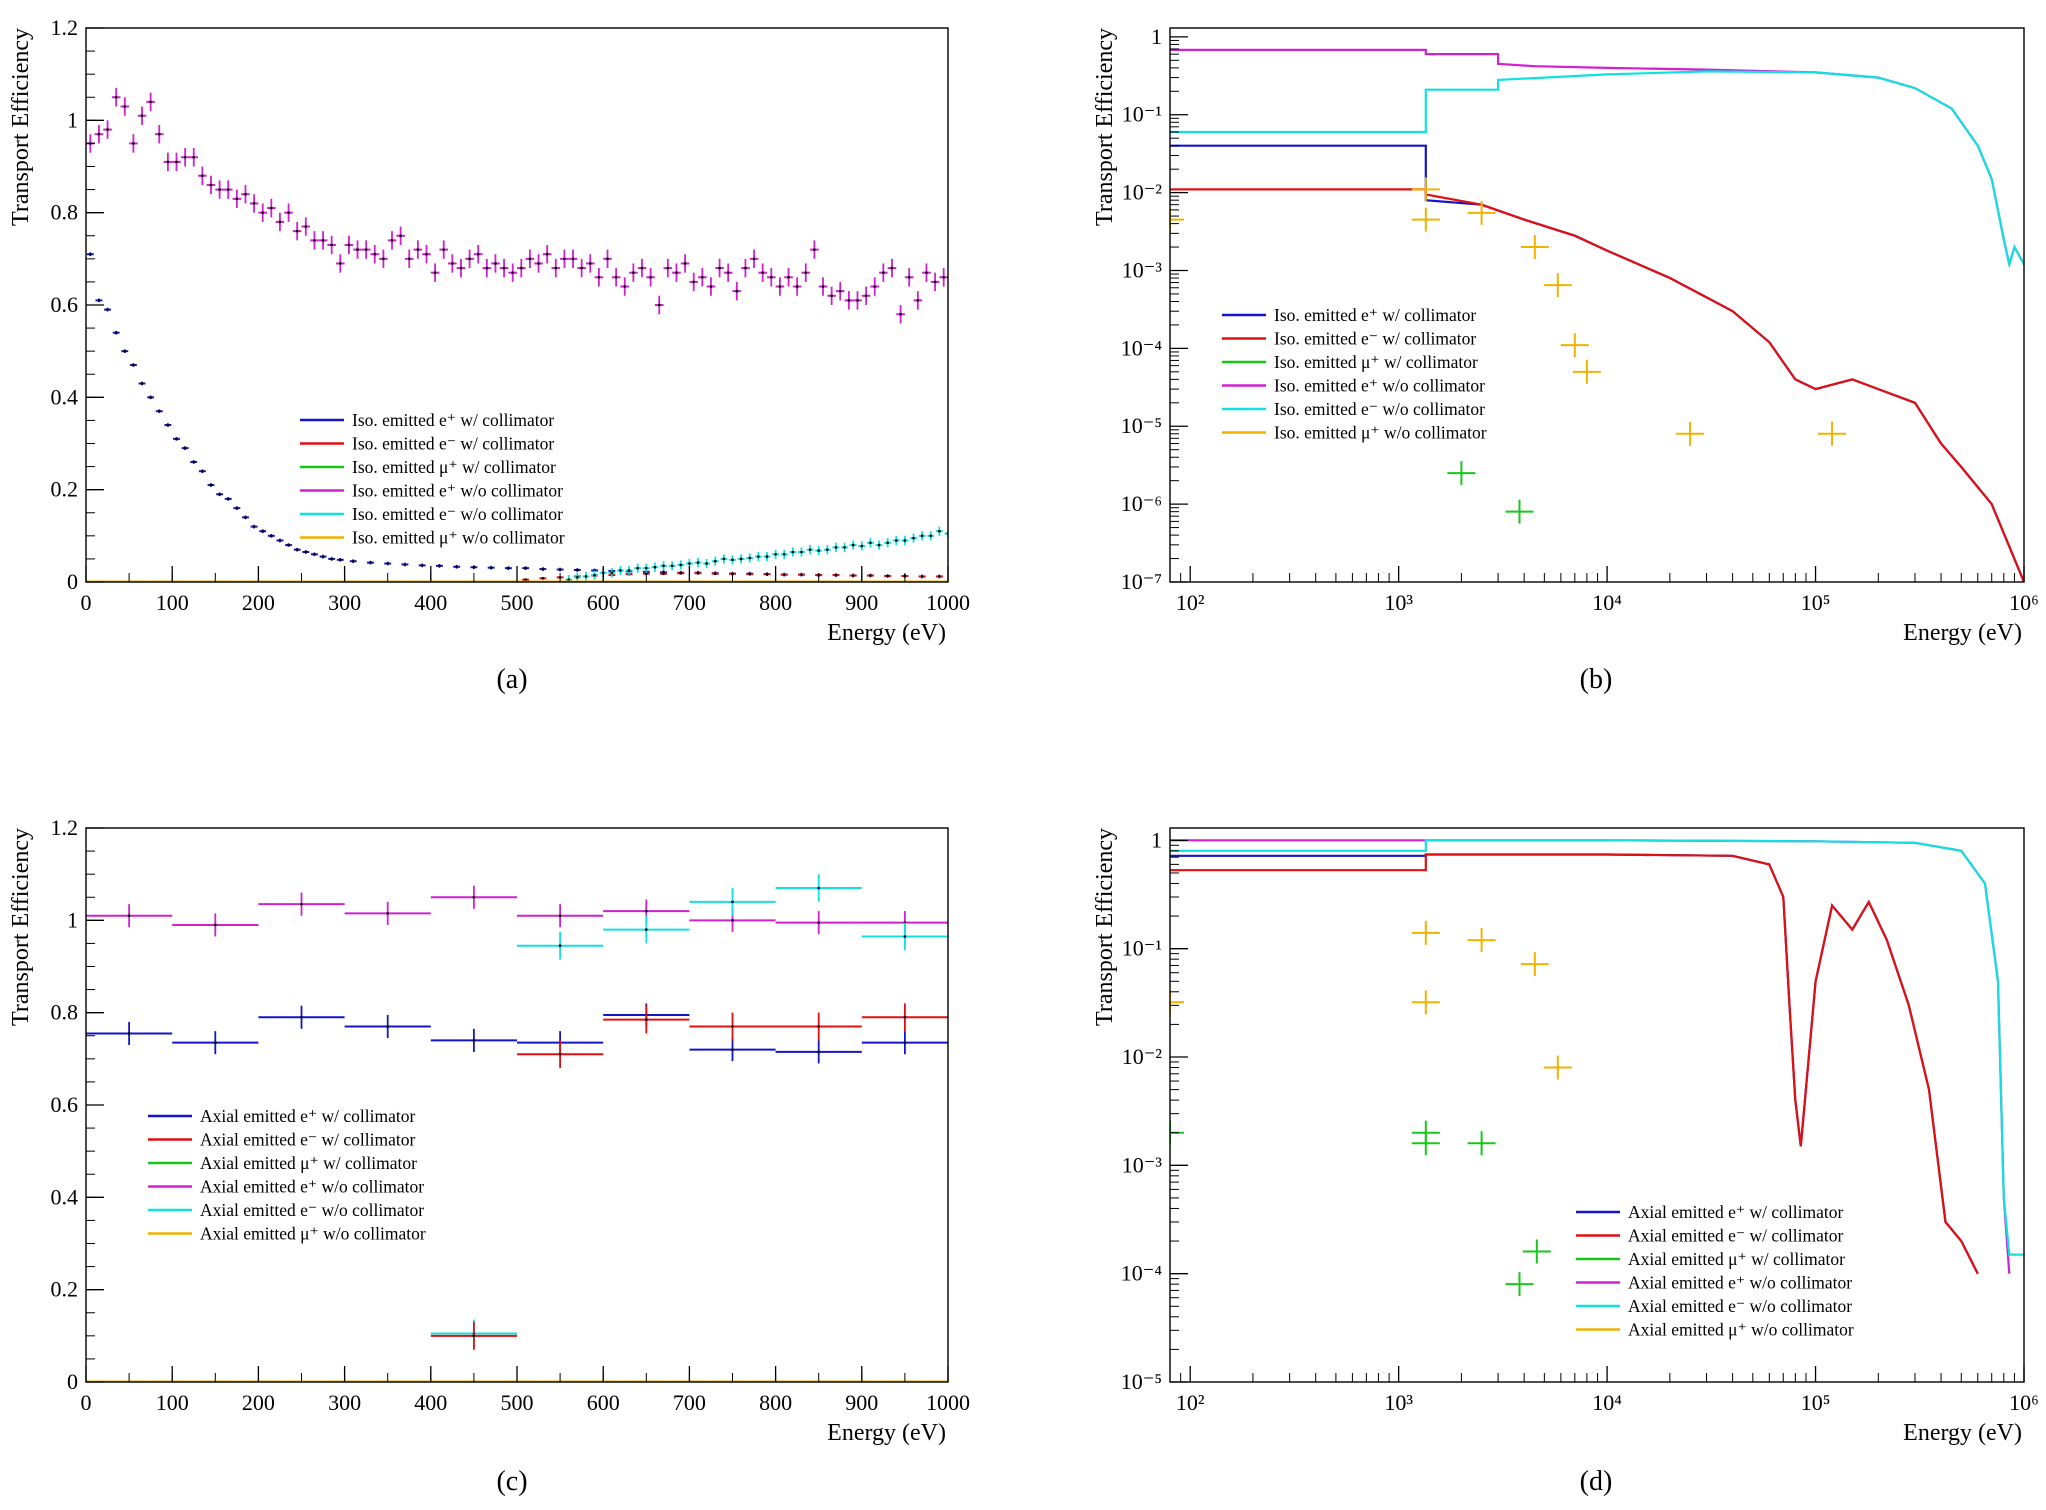  I want to click on x-tick-label: 400, so click(430, 602).